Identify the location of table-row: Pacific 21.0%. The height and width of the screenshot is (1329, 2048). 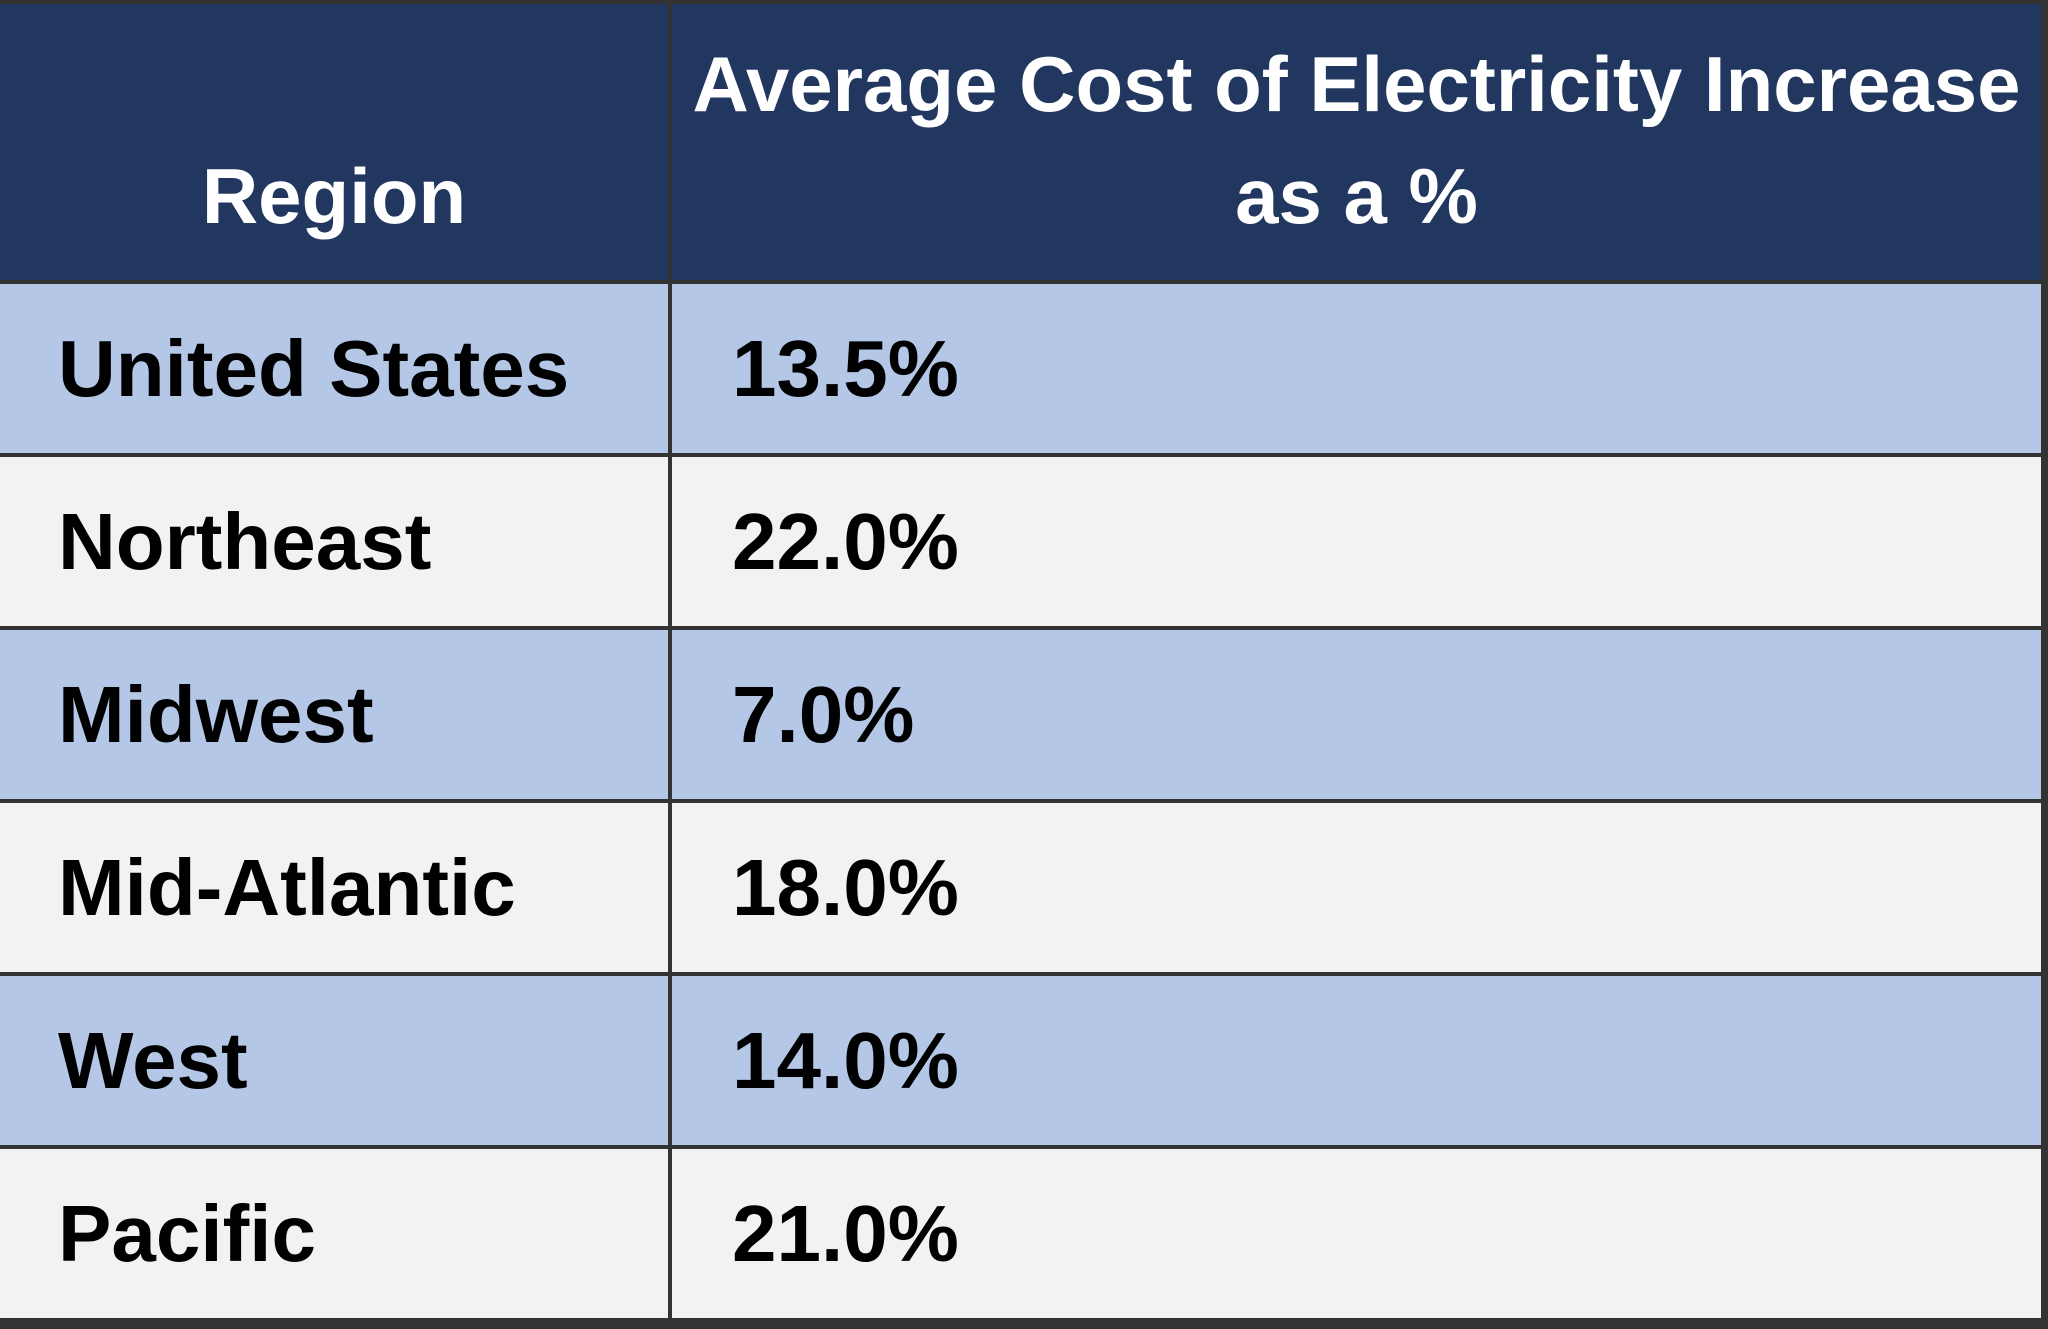
(1022, 1233).